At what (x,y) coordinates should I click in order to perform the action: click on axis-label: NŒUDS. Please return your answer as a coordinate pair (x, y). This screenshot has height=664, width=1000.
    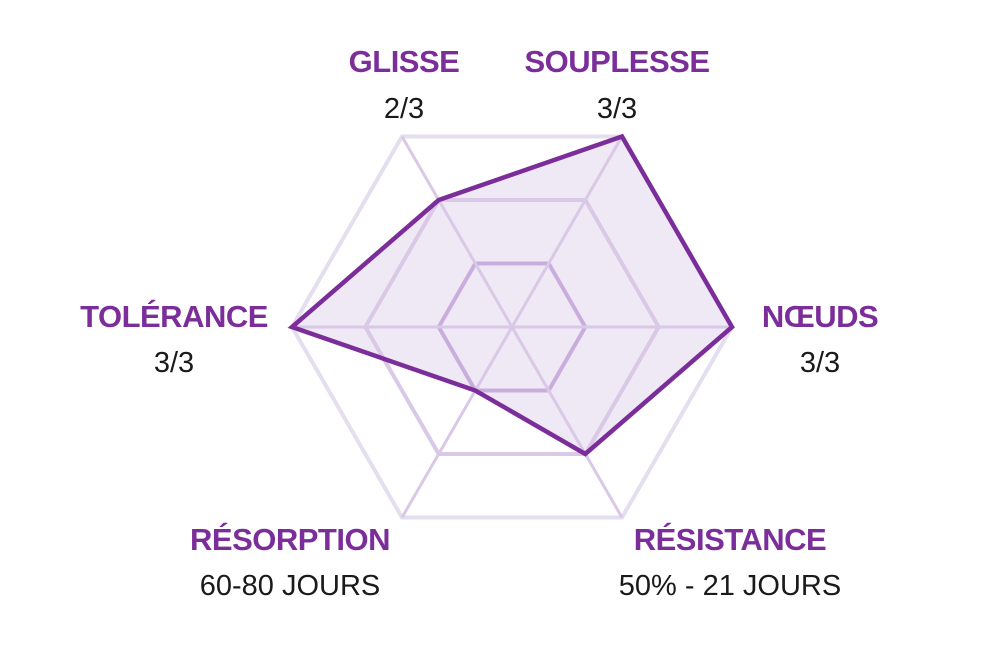
    Looking at the image, I should click on (820, 316).